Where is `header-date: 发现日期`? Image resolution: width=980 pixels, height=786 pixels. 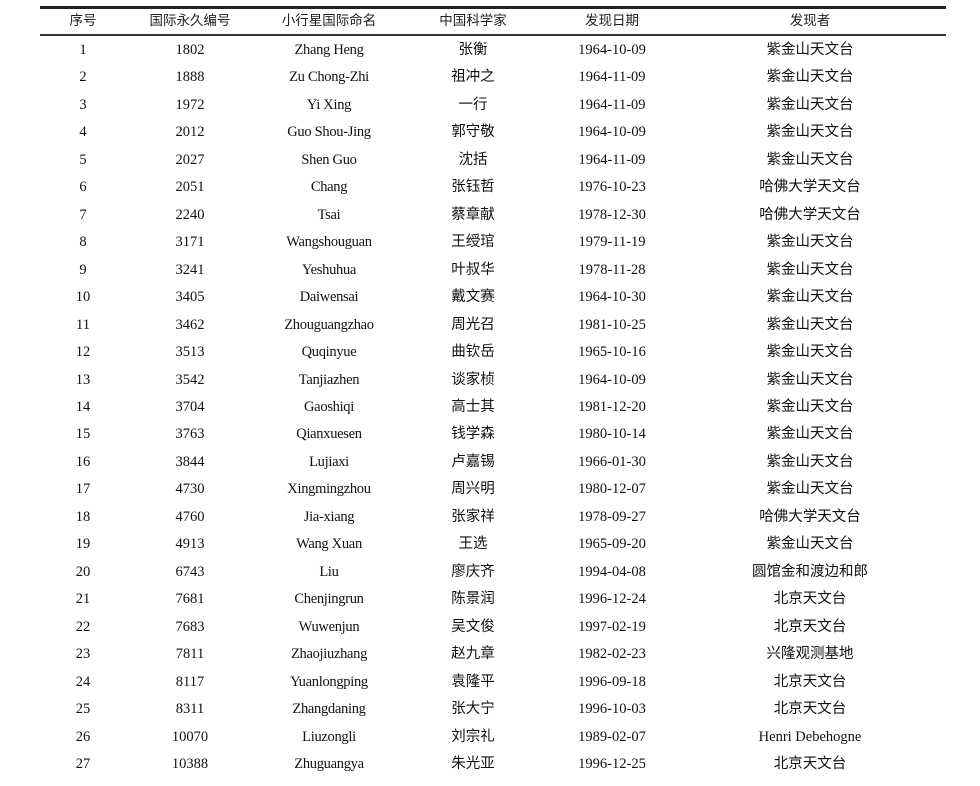
header-date: 发现日期 is located at coordinates (612, 20).